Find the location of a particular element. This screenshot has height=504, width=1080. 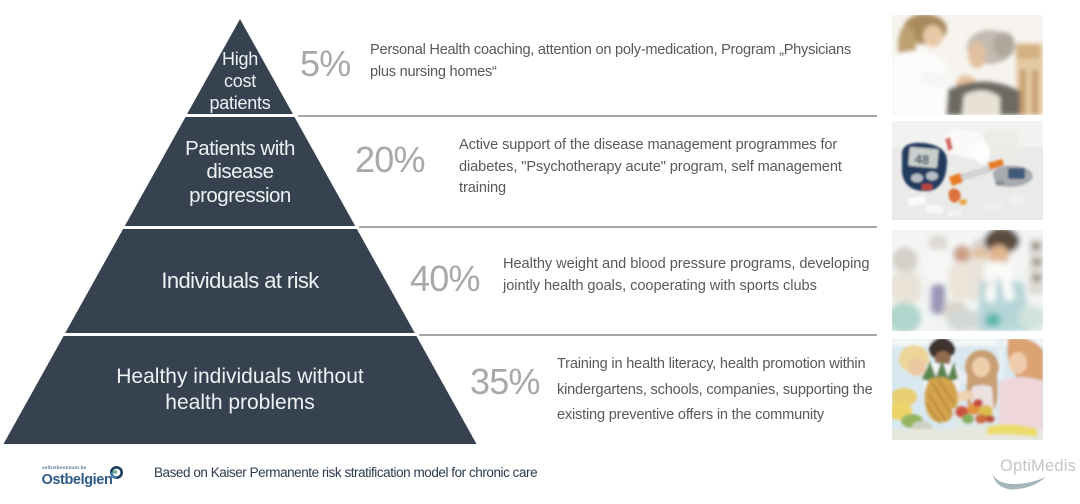

svg-text: 48 is located at coordinates (922, 159).